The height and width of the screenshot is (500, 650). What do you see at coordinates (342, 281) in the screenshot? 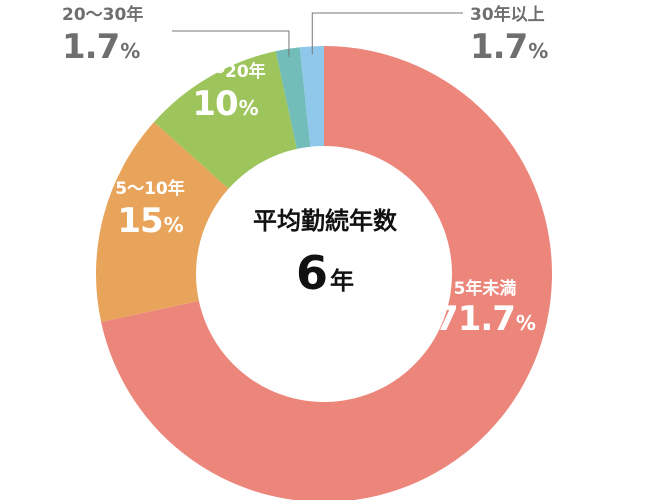
I see `center-value-unit: 年` at bounding box center [342, 281].